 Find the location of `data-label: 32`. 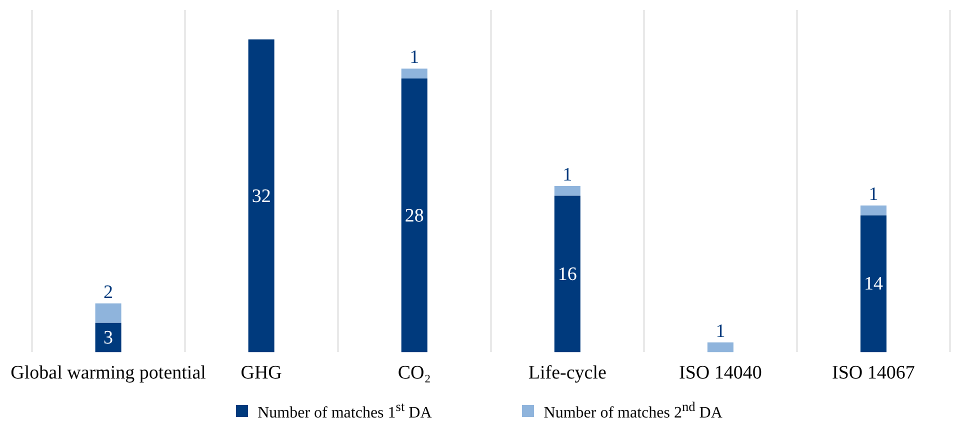

data-label: 32 is located at coordinates (261, 196).